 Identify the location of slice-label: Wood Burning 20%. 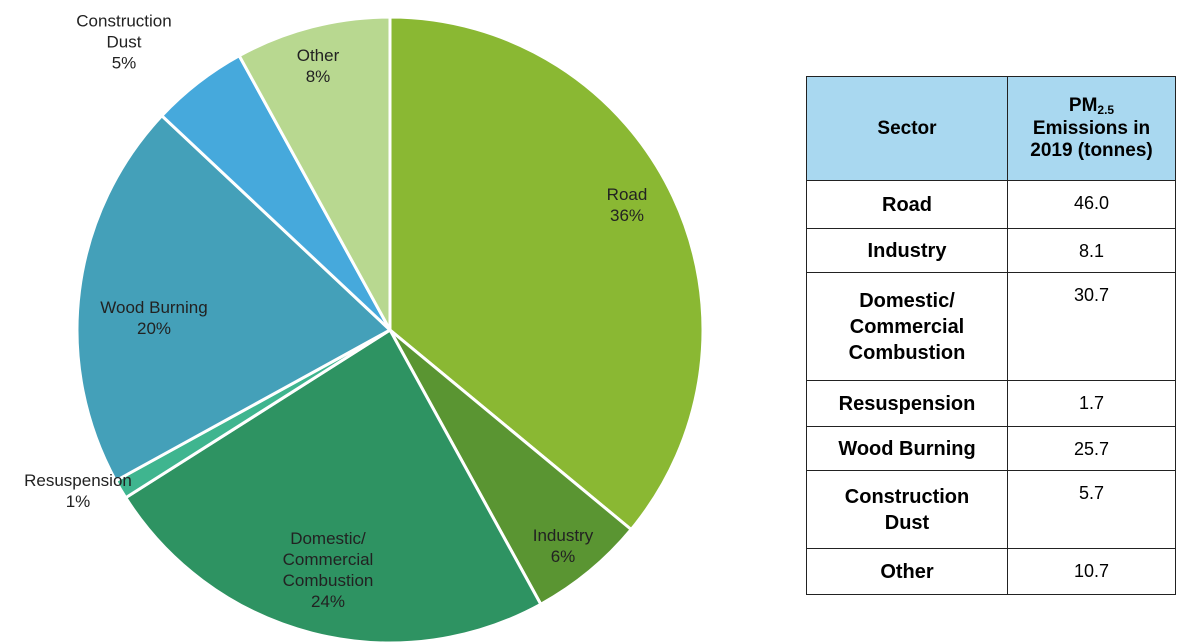
(154, 318).